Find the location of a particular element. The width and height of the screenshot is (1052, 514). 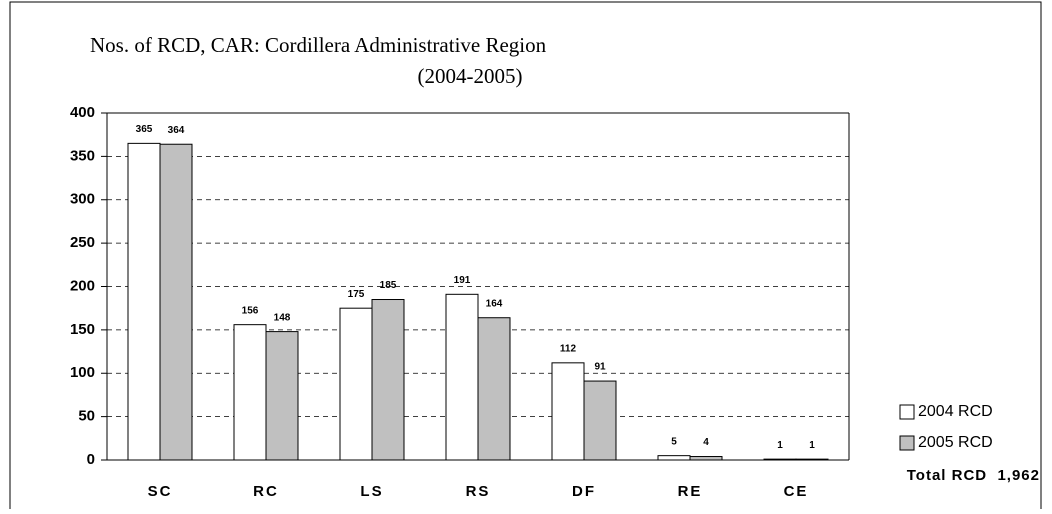

legend-label: 2005 RCD is located at coordinates (955, 442).